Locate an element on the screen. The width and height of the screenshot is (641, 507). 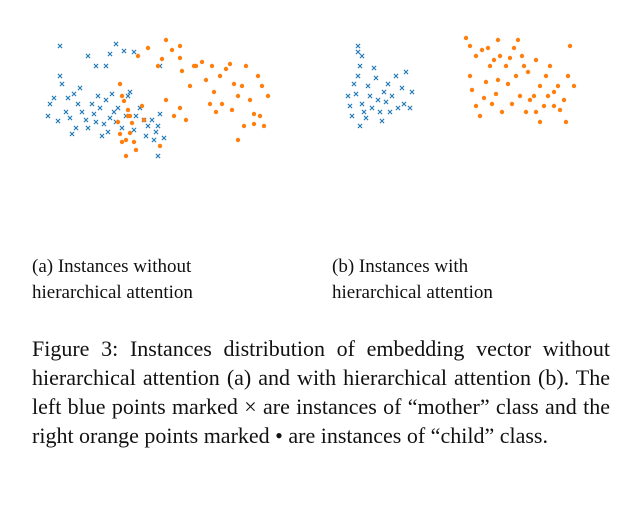
scatter-a-canvas is located at coordinates (158, 98).